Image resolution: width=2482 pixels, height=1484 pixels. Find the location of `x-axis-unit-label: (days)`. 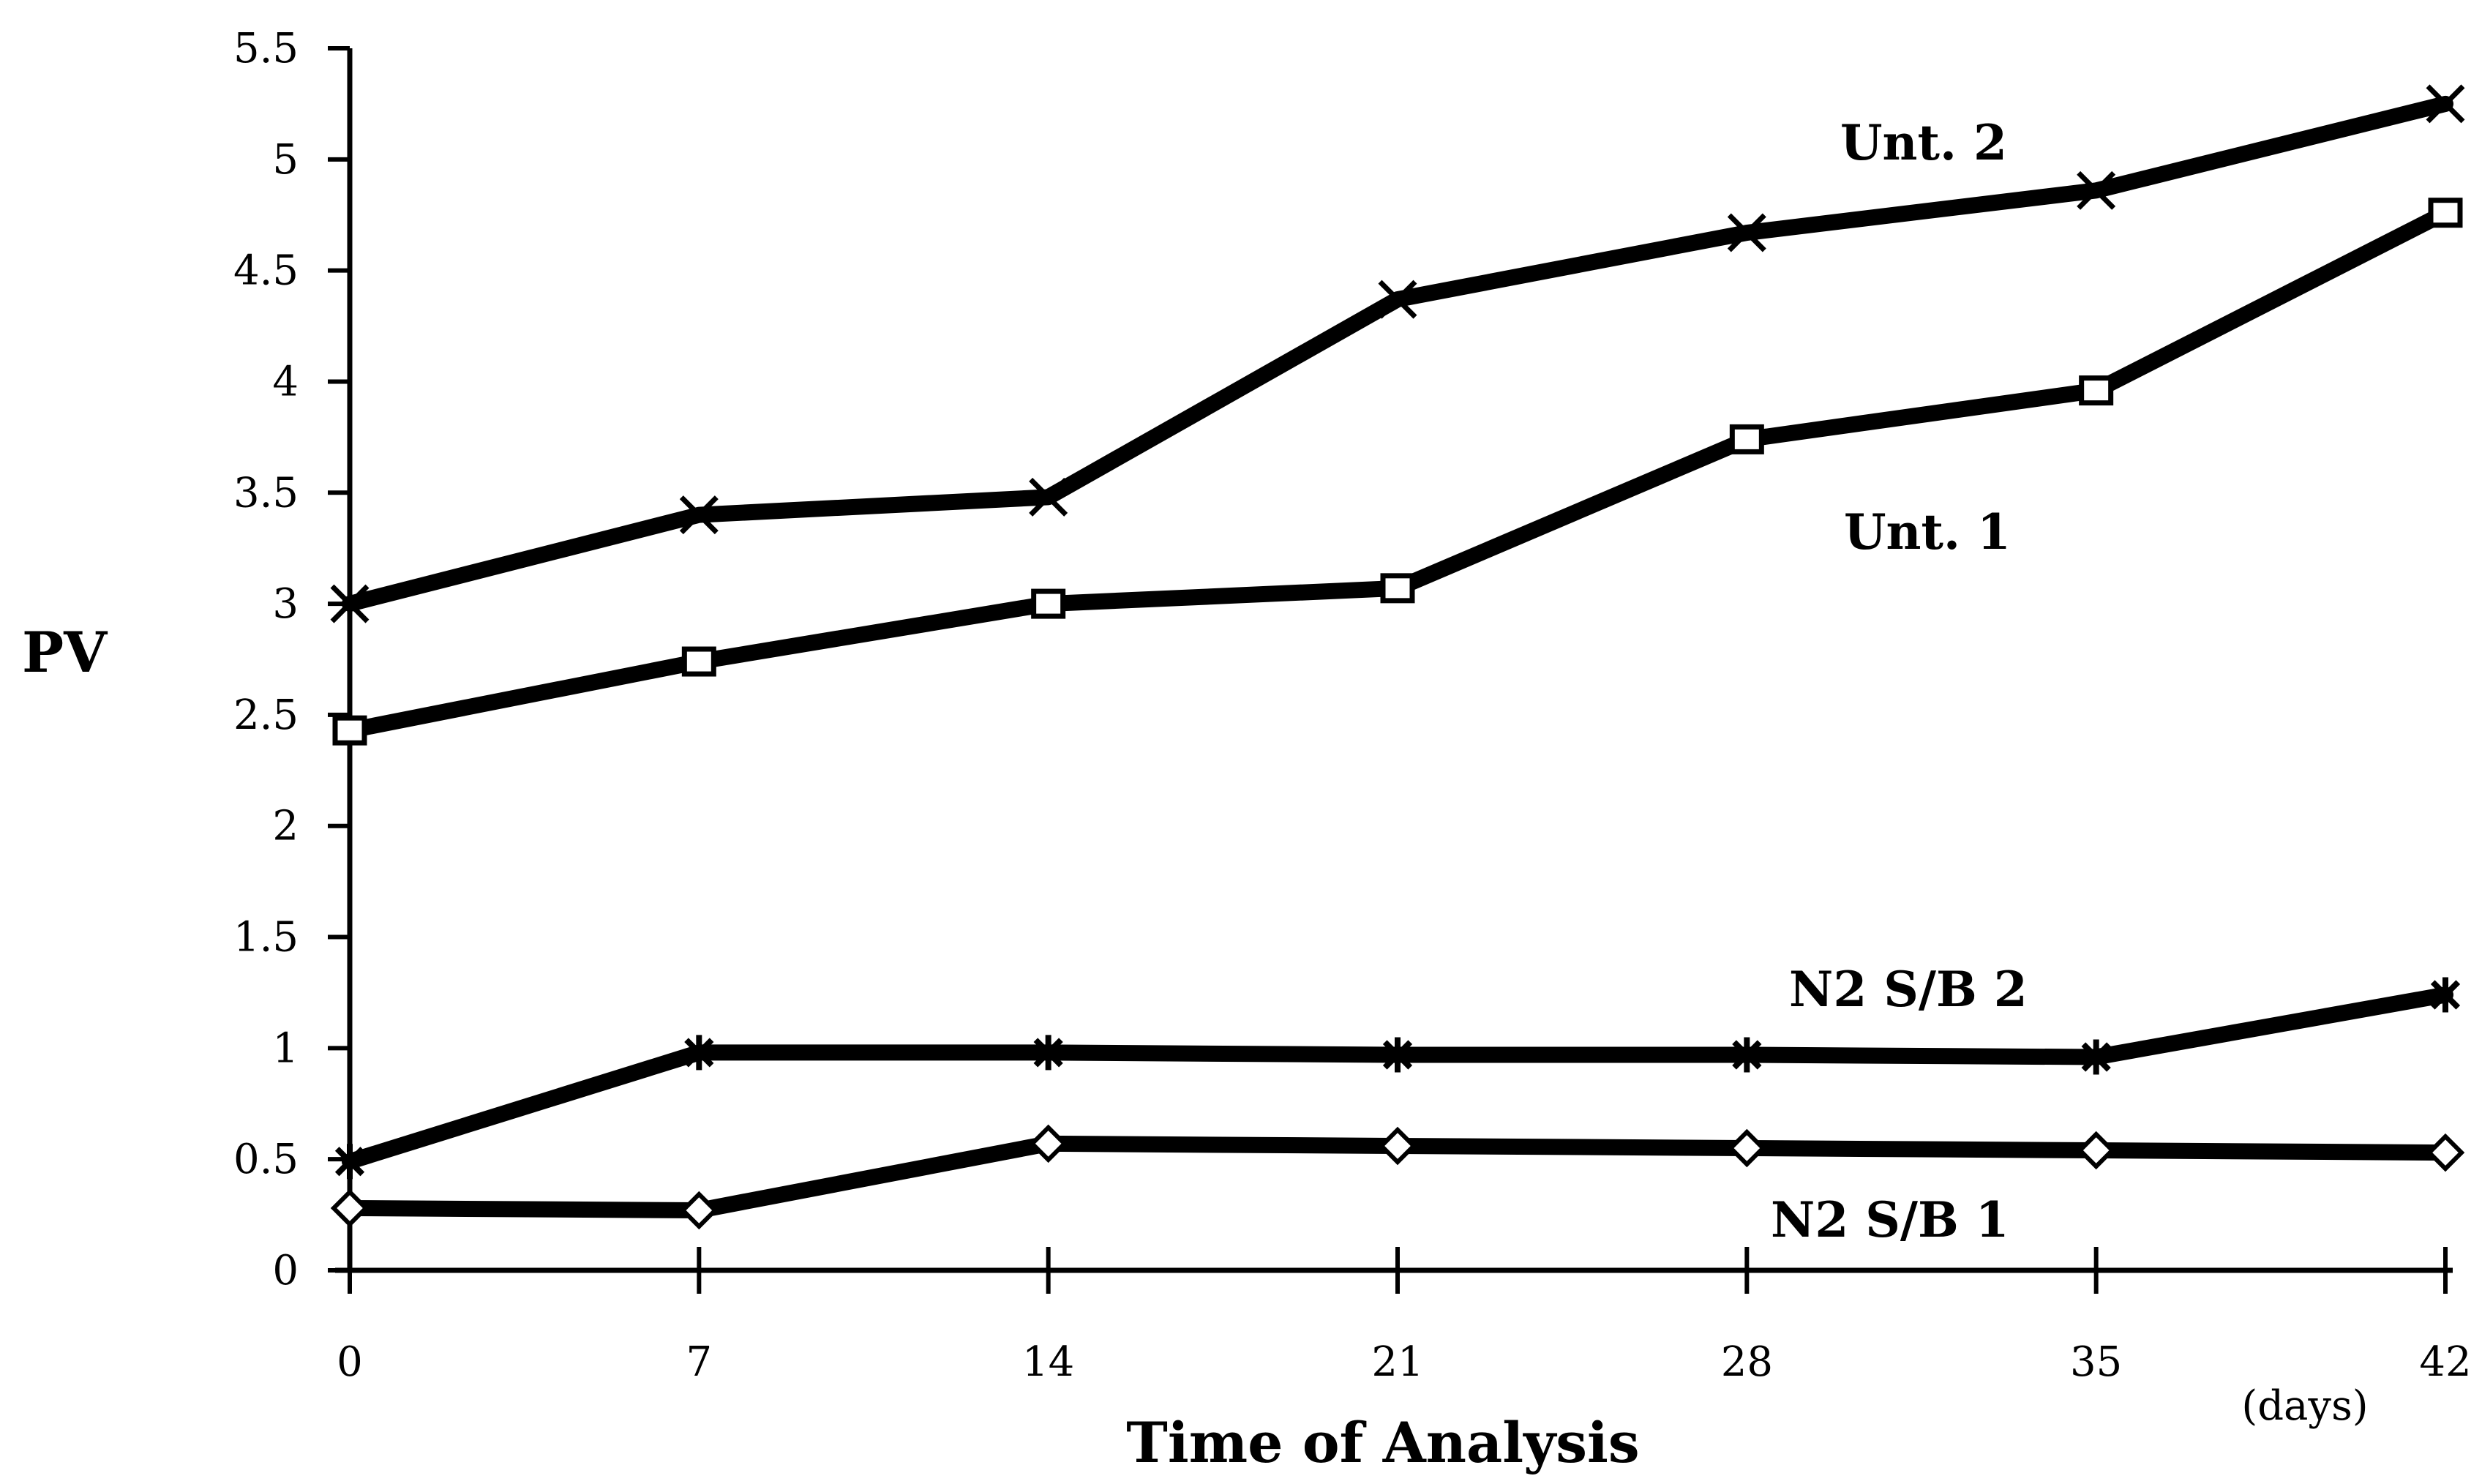

x-axis-unit-label: (days) is located at coordinates (2304, 1406).